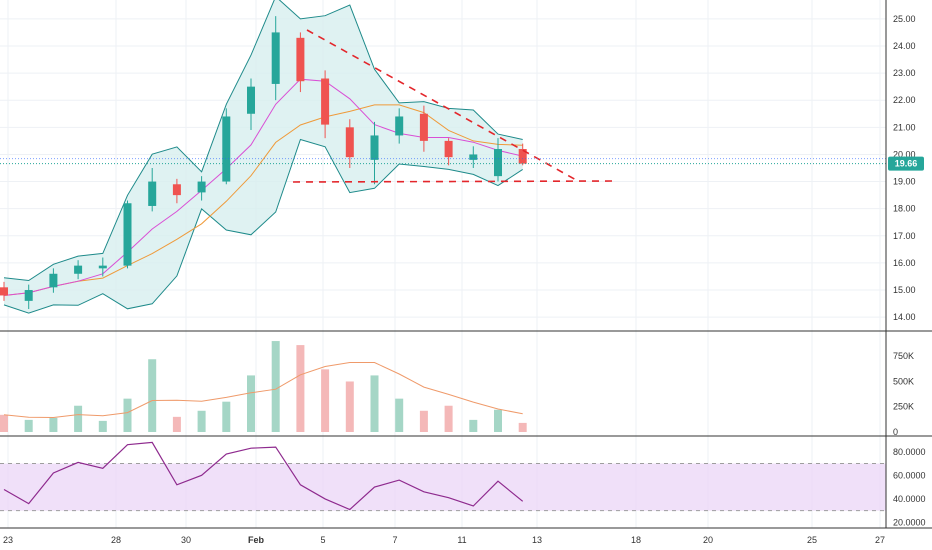 The height and width of the screenshot is (550, 932). Describe the element at coordinates (537, 540) in the screenshot. I see `time-tick-label: 13` at that location.